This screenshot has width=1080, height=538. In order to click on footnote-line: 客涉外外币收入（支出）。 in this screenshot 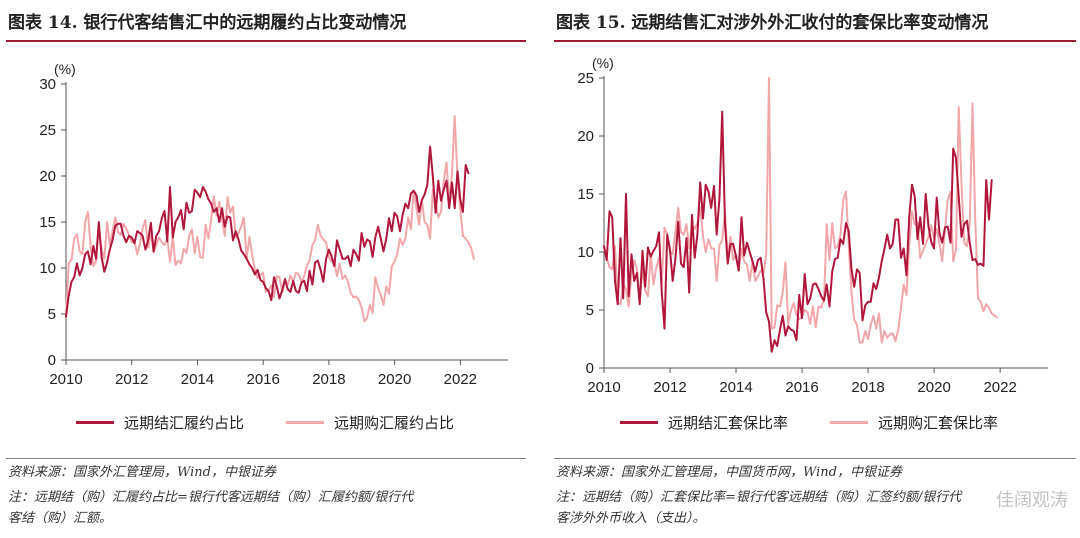, I will do `click(631, 518)`.